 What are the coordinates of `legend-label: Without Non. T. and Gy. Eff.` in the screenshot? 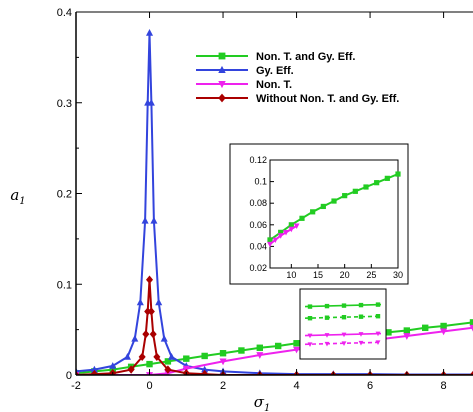 It's located at (327, 99).